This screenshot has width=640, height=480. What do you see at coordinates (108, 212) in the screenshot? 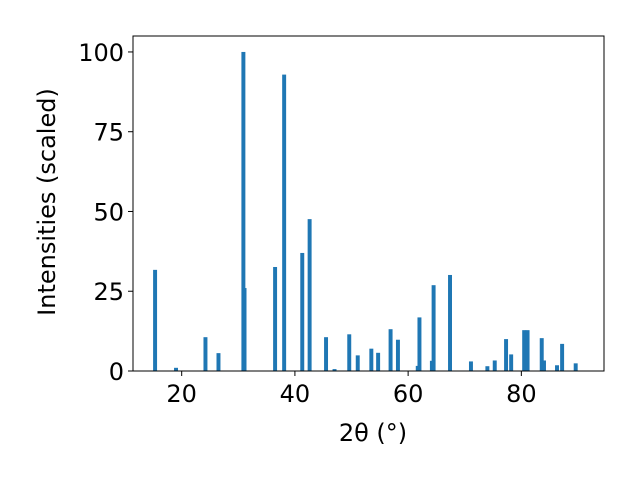
I see `y-tick-label: 50` at bounding box center [108, 212].